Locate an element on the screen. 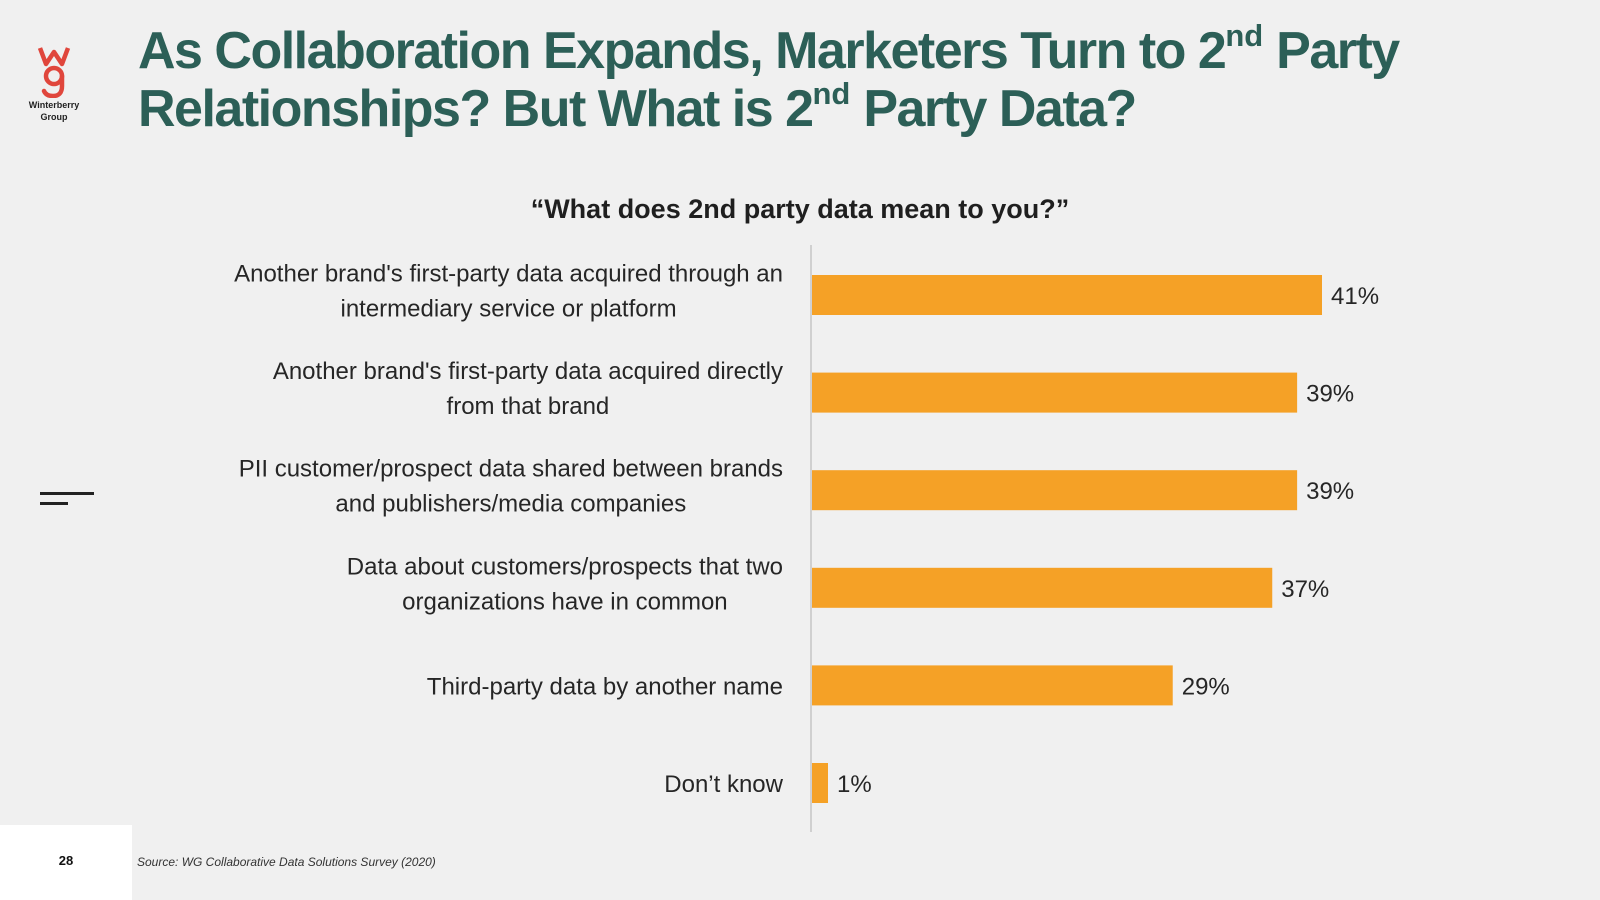  title-part2: Party Relationships? But What is 2 is located at coordinates (769, 80).